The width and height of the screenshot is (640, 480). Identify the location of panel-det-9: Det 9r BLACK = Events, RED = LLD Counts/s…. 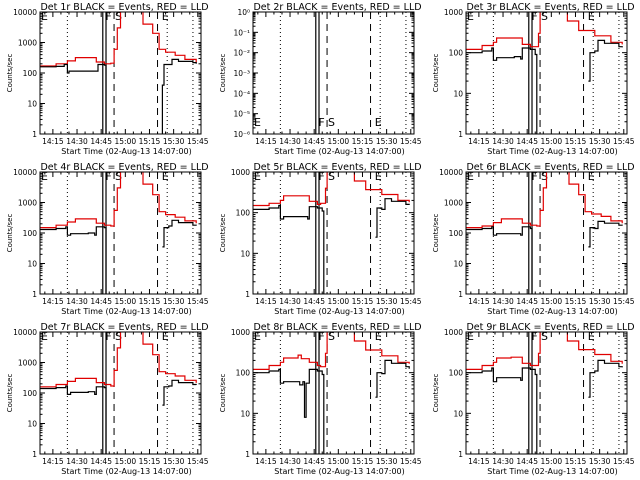
(533, 399).